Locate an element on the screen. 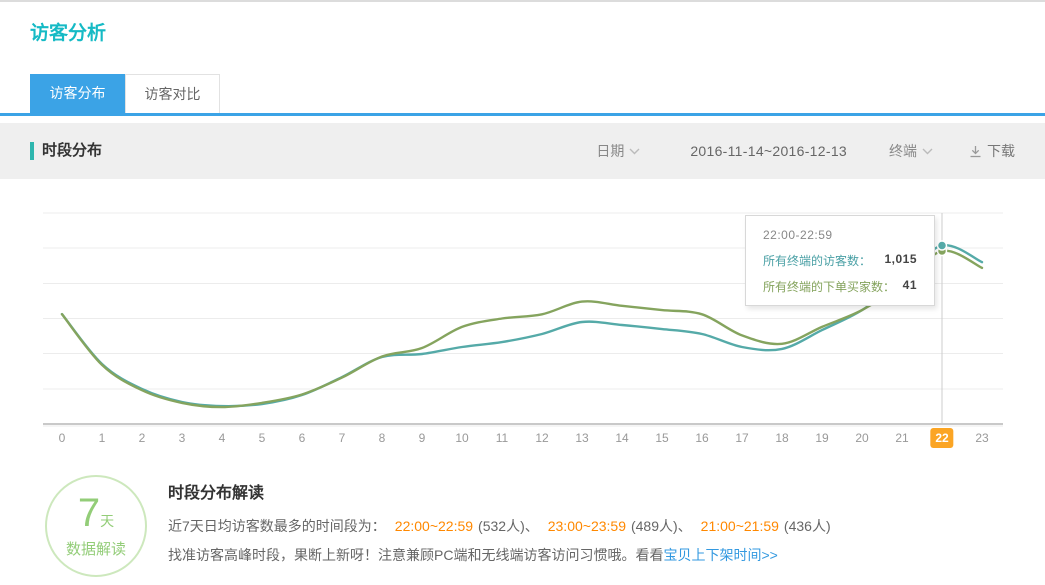  section-title: 时段分布 is located at coordinates (72, 150).